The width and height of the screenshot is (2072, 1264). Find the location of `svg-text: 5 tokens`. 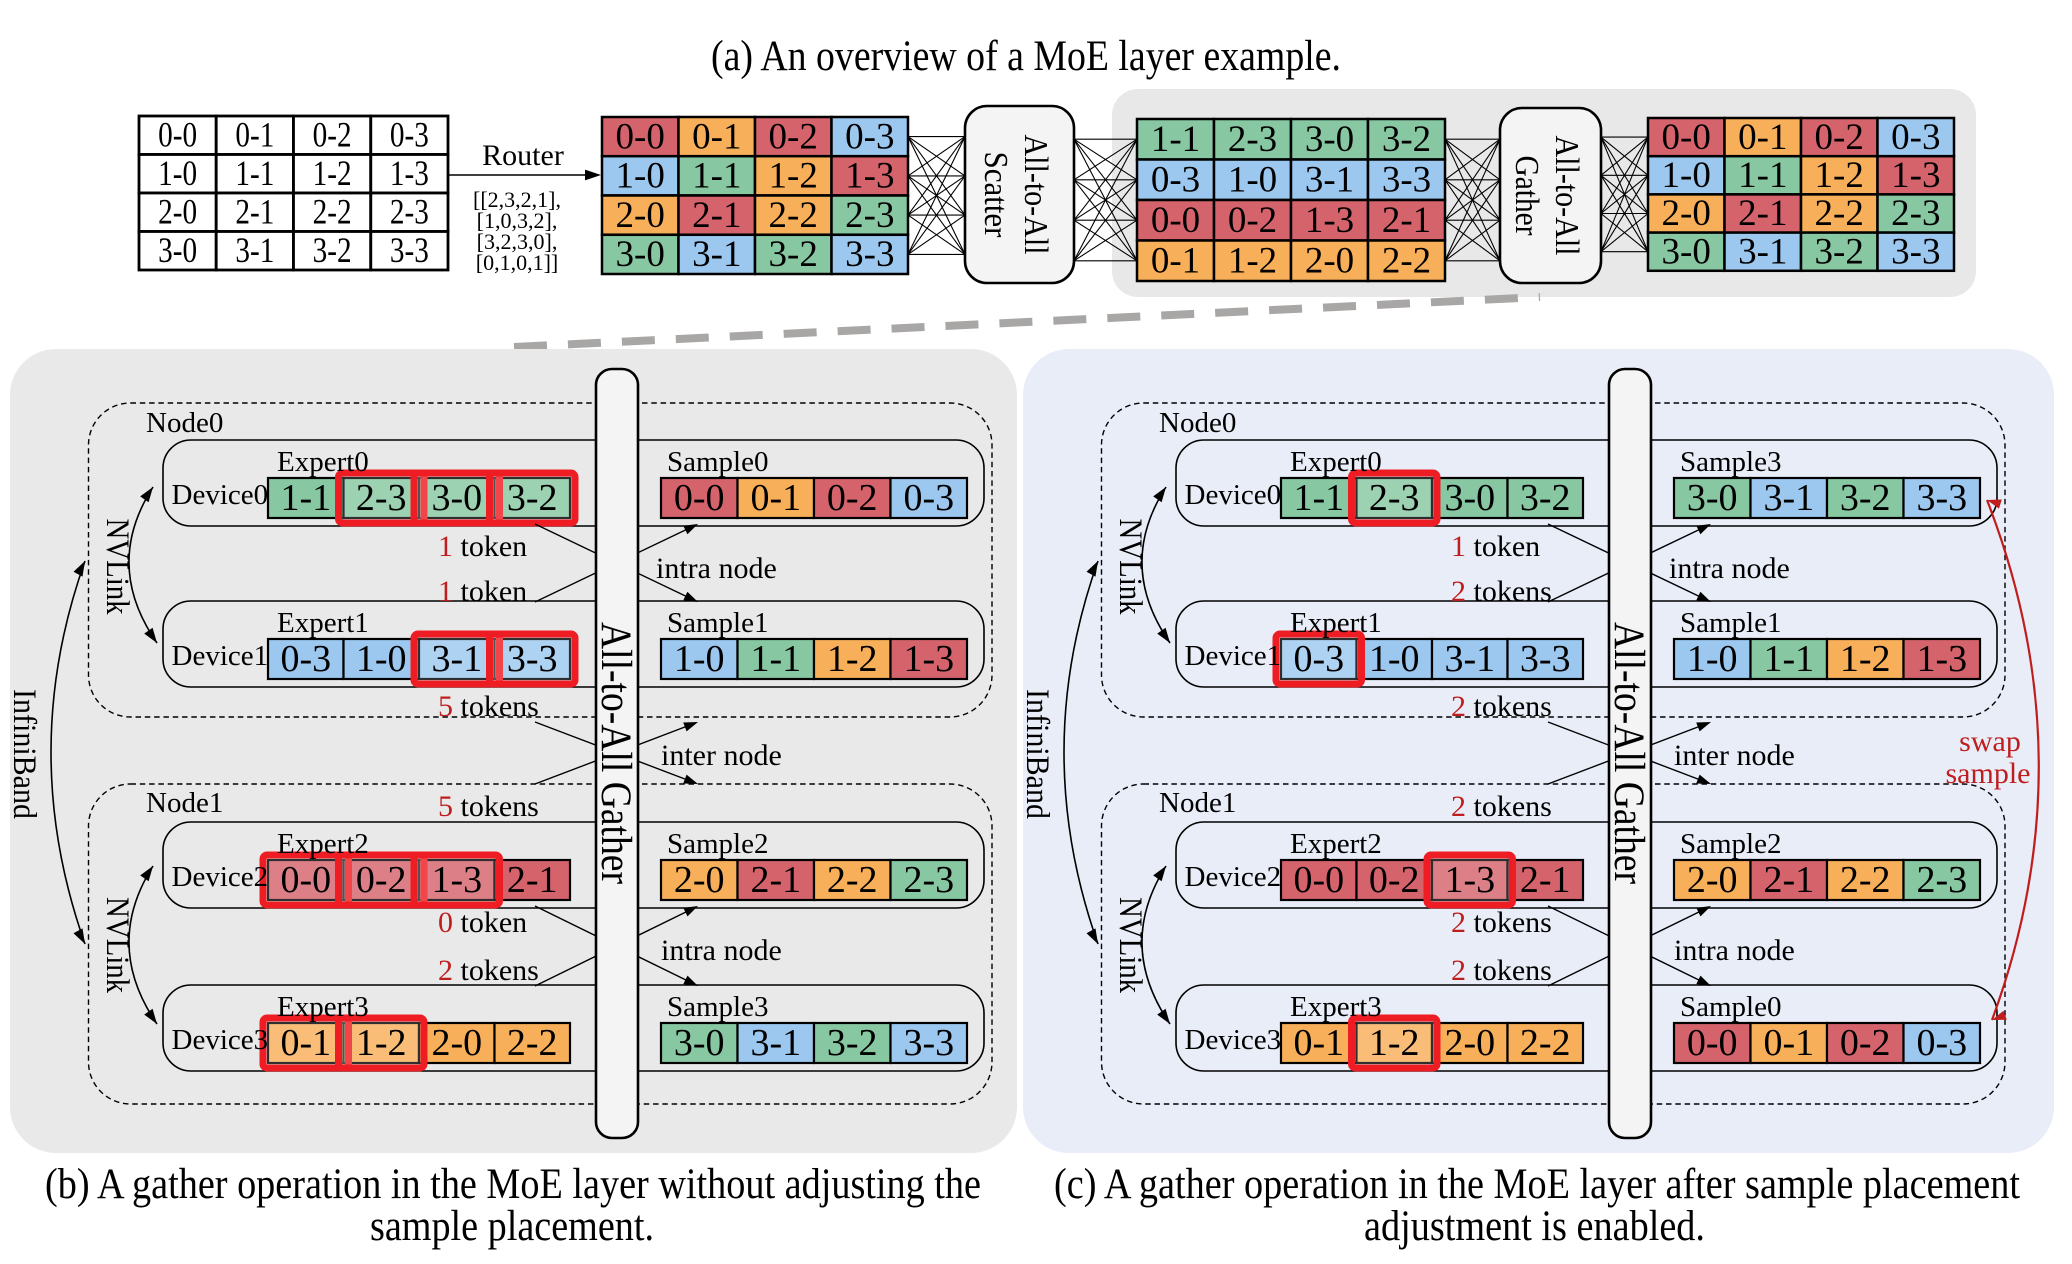

svg-text: 5 tokens is located at coordinates (488, 706).